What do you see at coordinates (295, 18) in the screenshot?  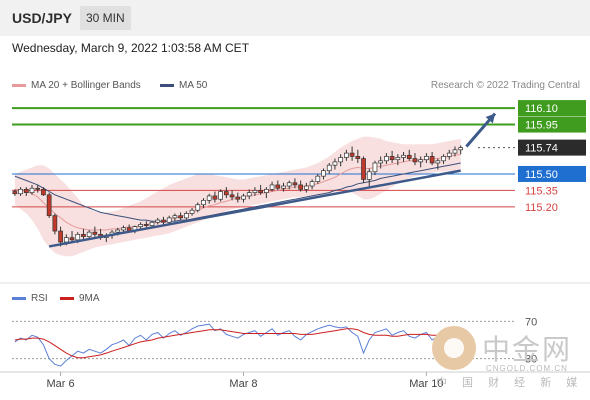 I see `header-bar: USD/JPY 30 MIN` at bounding box center [295, 18].